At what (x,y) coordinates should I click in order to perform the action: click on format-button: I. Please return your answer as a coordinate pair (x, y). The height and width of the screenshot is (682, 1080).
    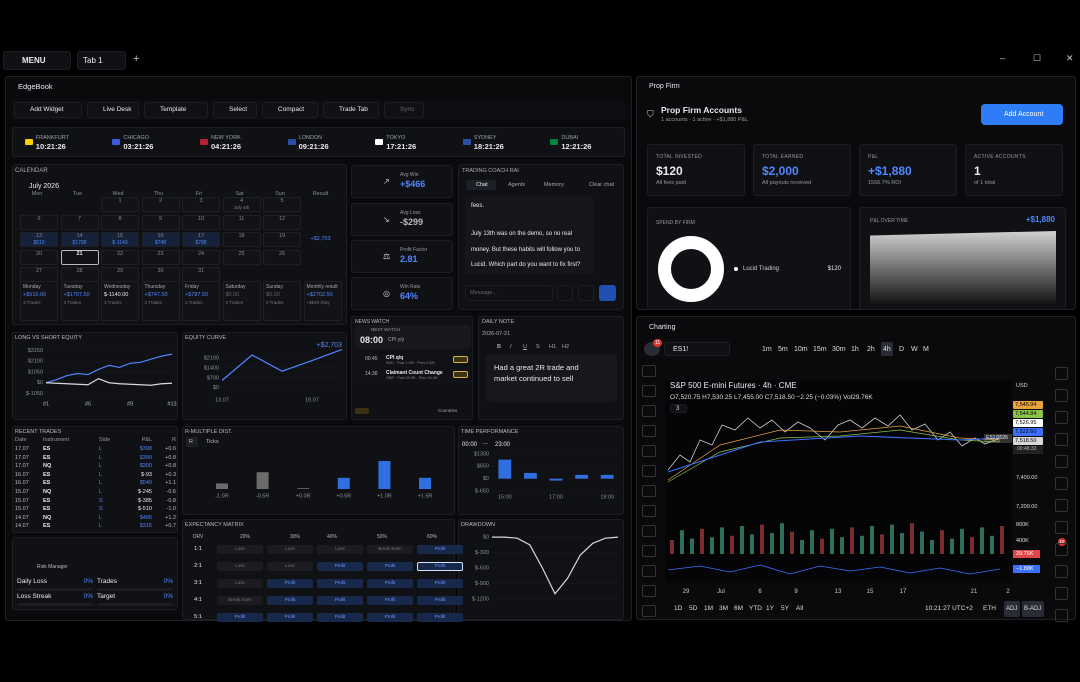
    Looking at the image, I should click on (511, 347).